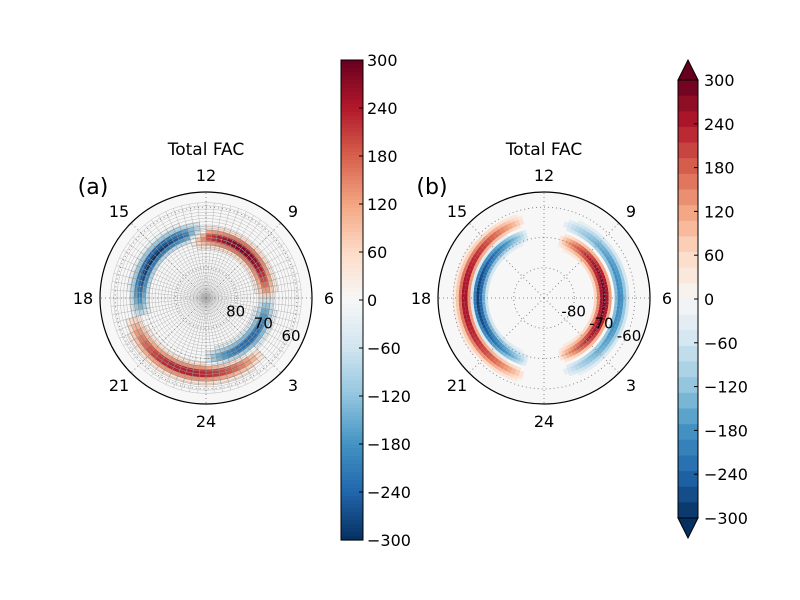 The width and height of the screenshot is (800, 600). Describe the element at coordinates (375, 300) in the screenshot. I see `colorbar-a: 300 240 180 120 60 0 −60 −120 −180 −240 −300` at that location.